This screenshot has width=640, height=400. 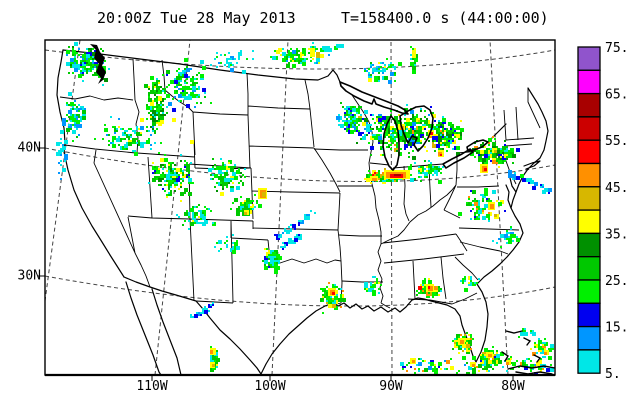 What do you see at coordinates (391, 386) in the screenshot?
I see `xlabel-90W: 90W` at bounding box center [391, 386].